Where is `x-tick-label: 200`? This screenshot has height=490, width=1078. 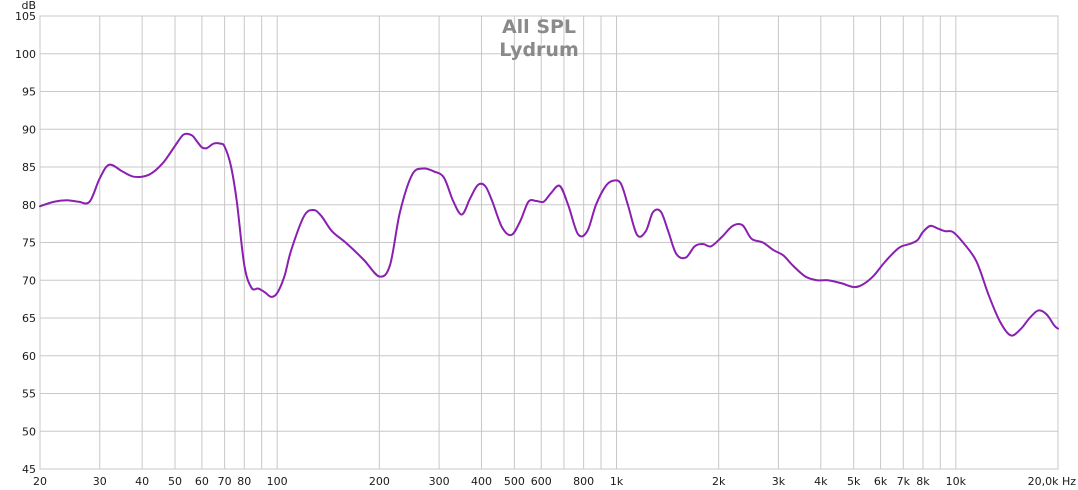 x-tick-label: 200 is located at coordinates (379, 481).